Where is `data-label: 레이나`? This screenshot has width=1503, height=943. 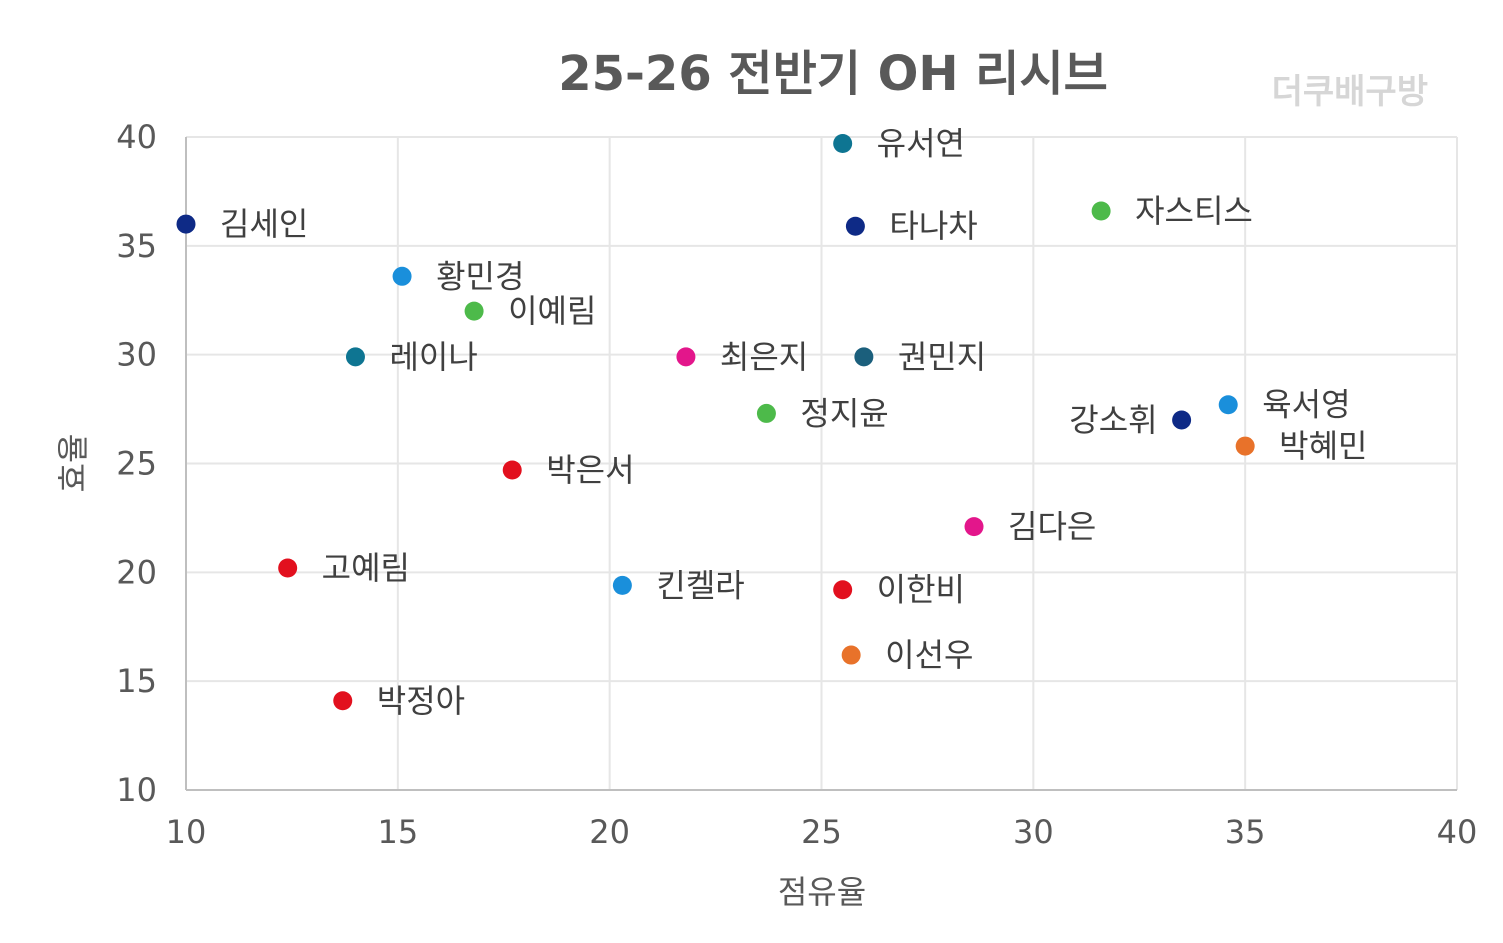 data-label: 레이나 is located at coordinates (433, 357).